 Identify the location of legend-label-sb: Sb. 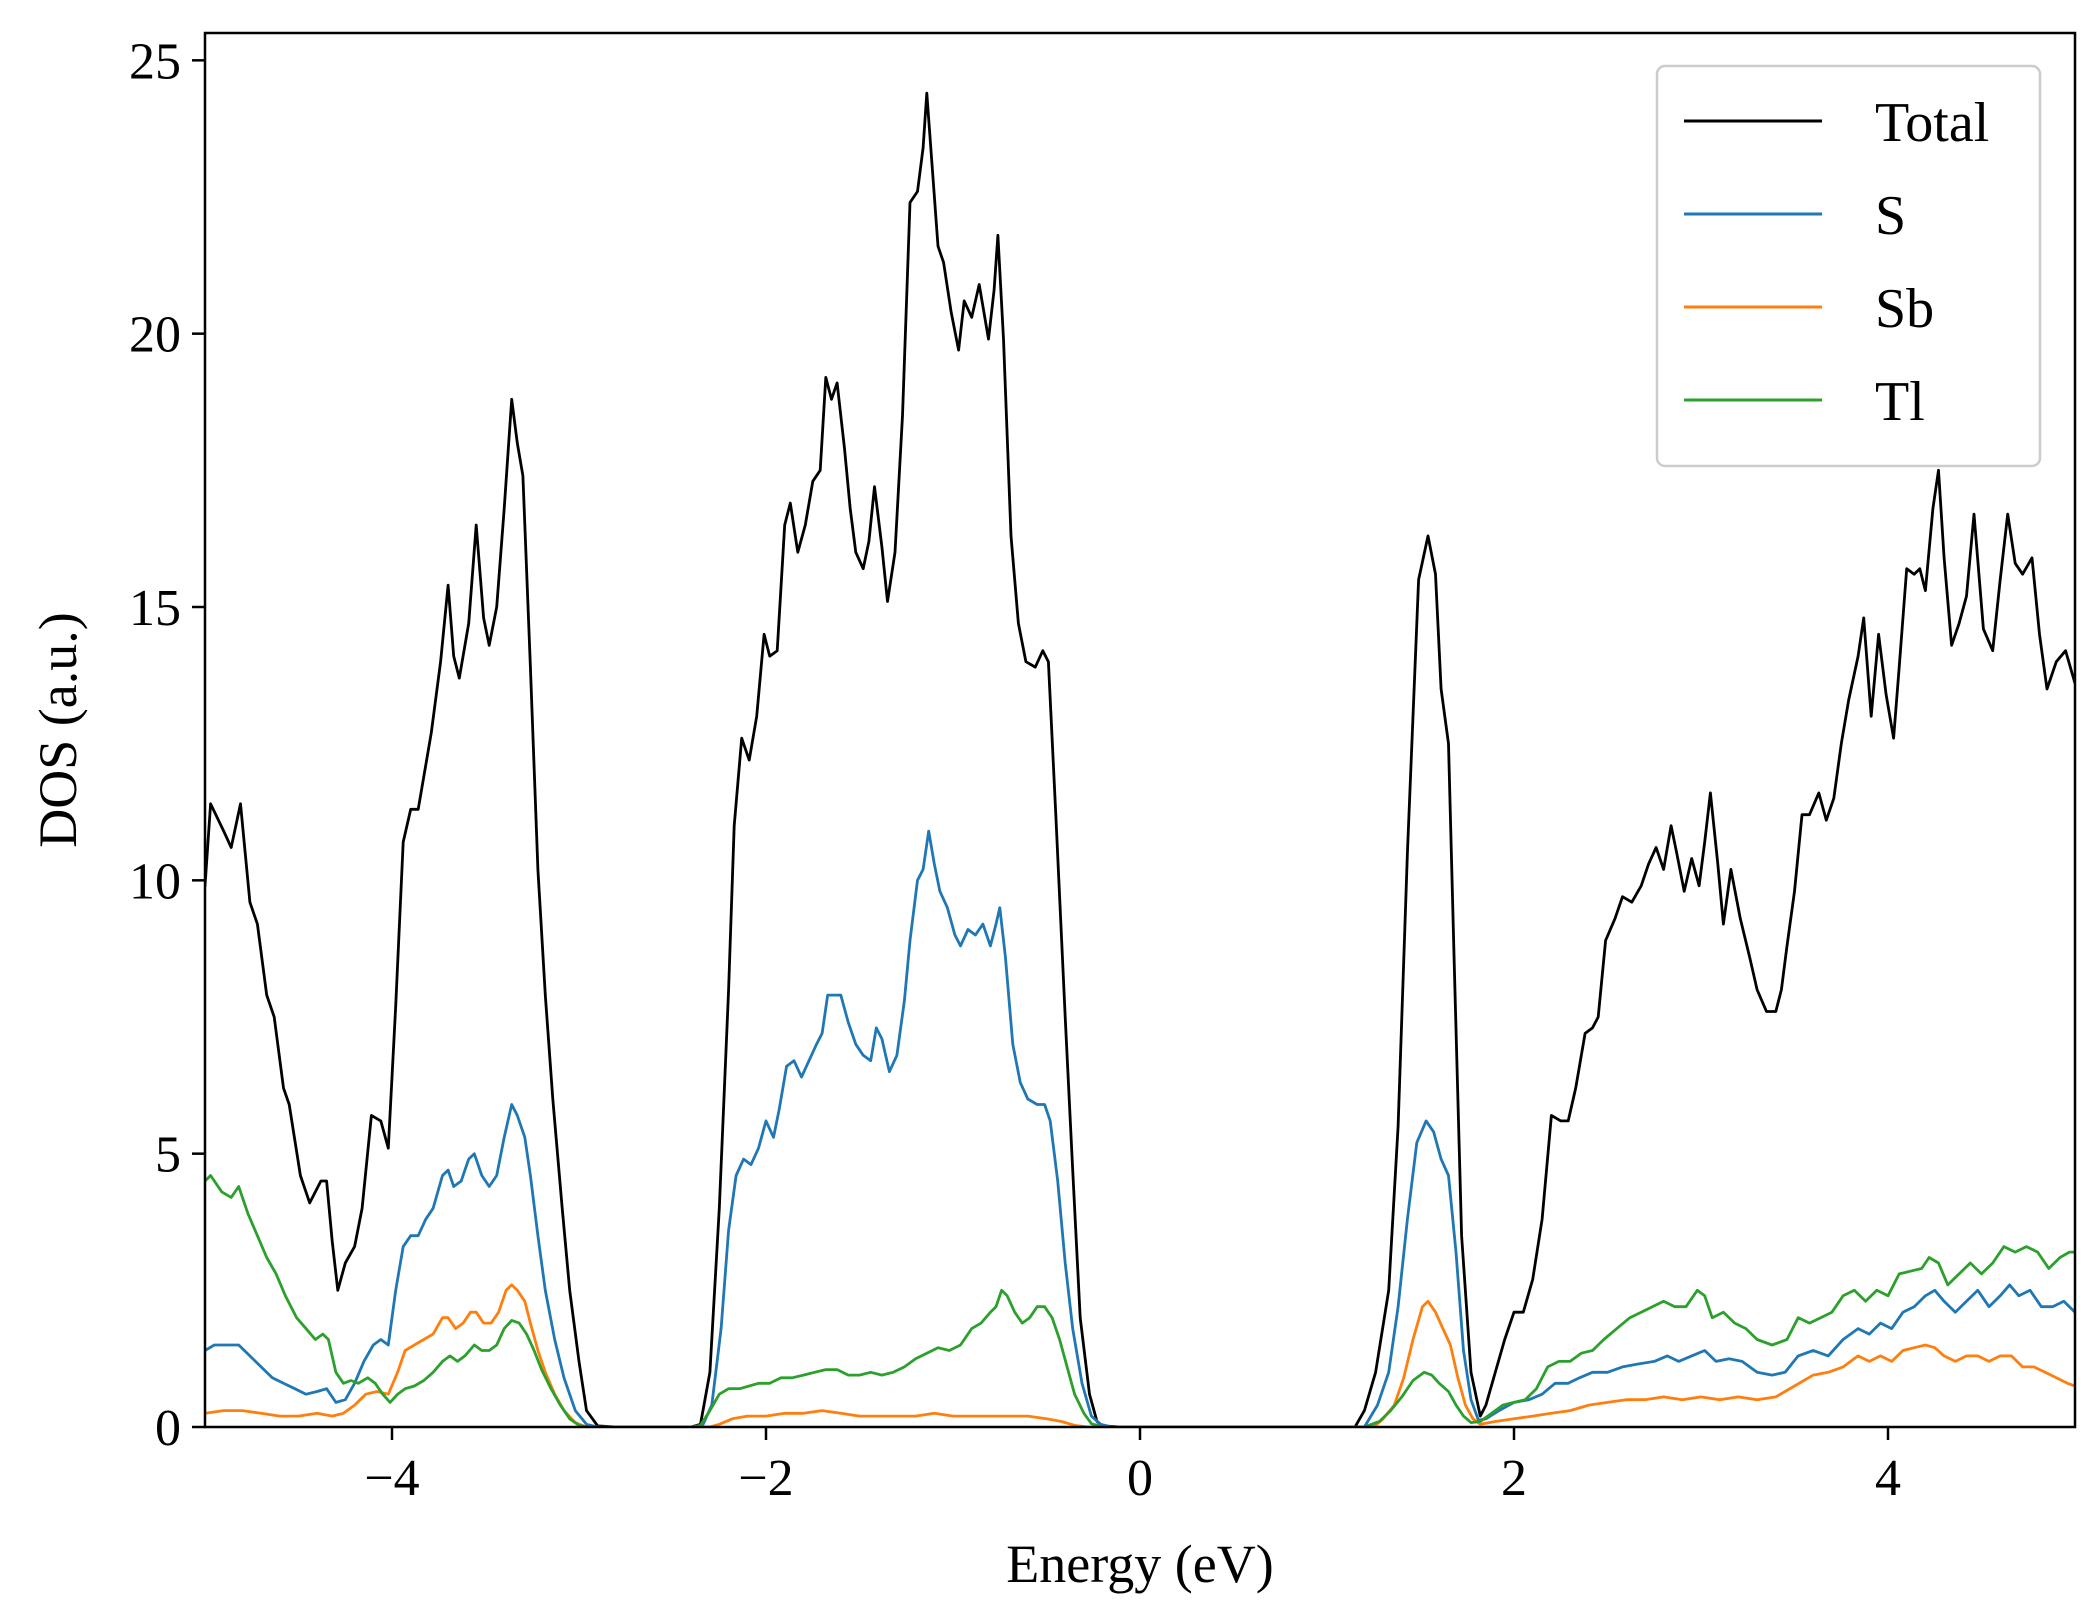
(1904, 309).